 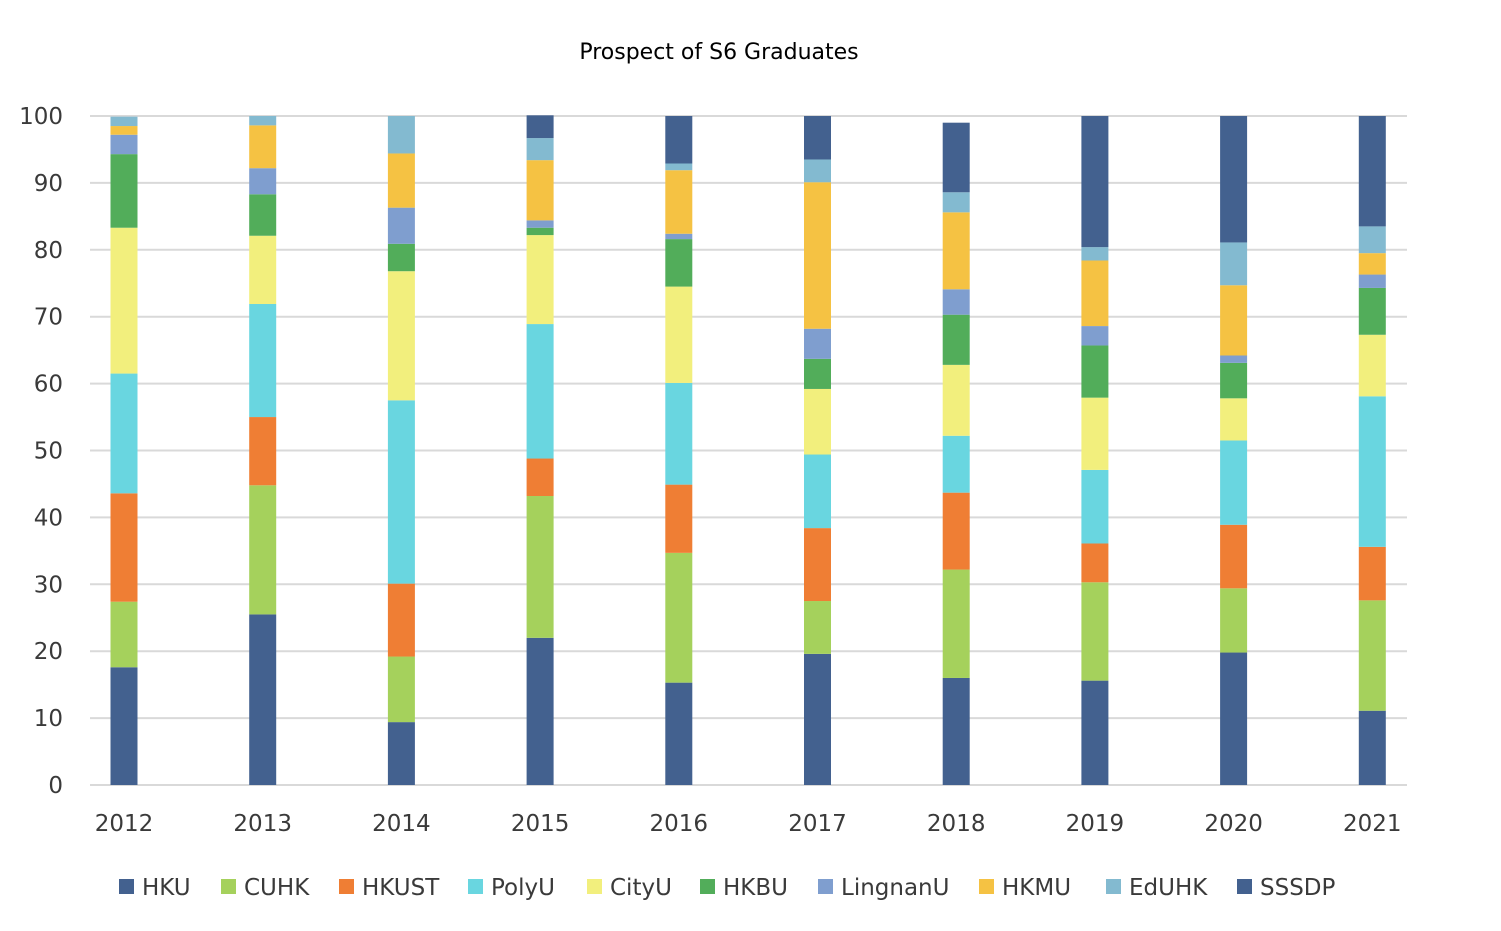 What do you see at coordinates (1234, 556) in the screenshot?
I see `bar-segment-hkust-2020` at bounding box center [1234, 556].